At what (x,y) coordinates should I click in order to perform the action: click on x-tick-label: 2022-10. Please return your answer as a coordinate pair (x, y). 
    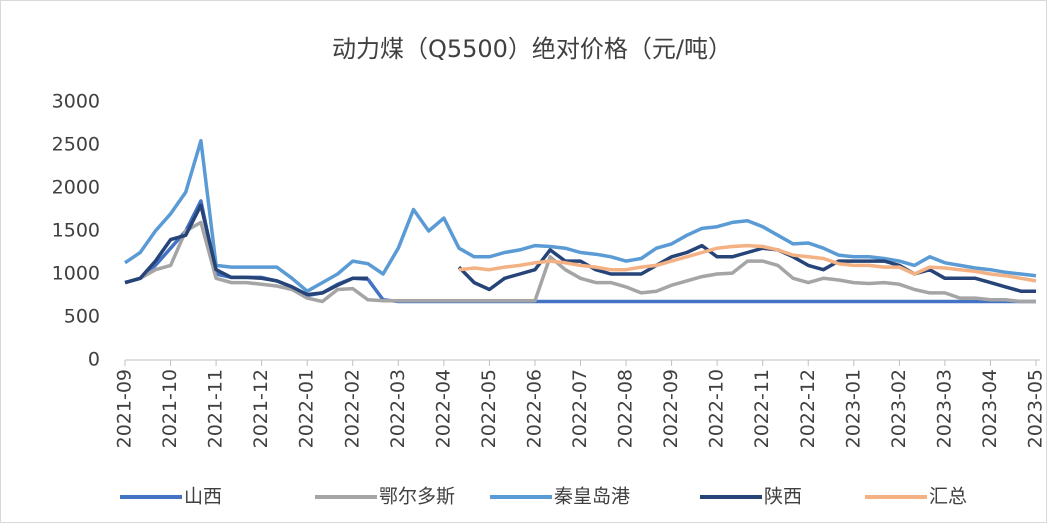
    Looking at the image, I should click on (717, 408).